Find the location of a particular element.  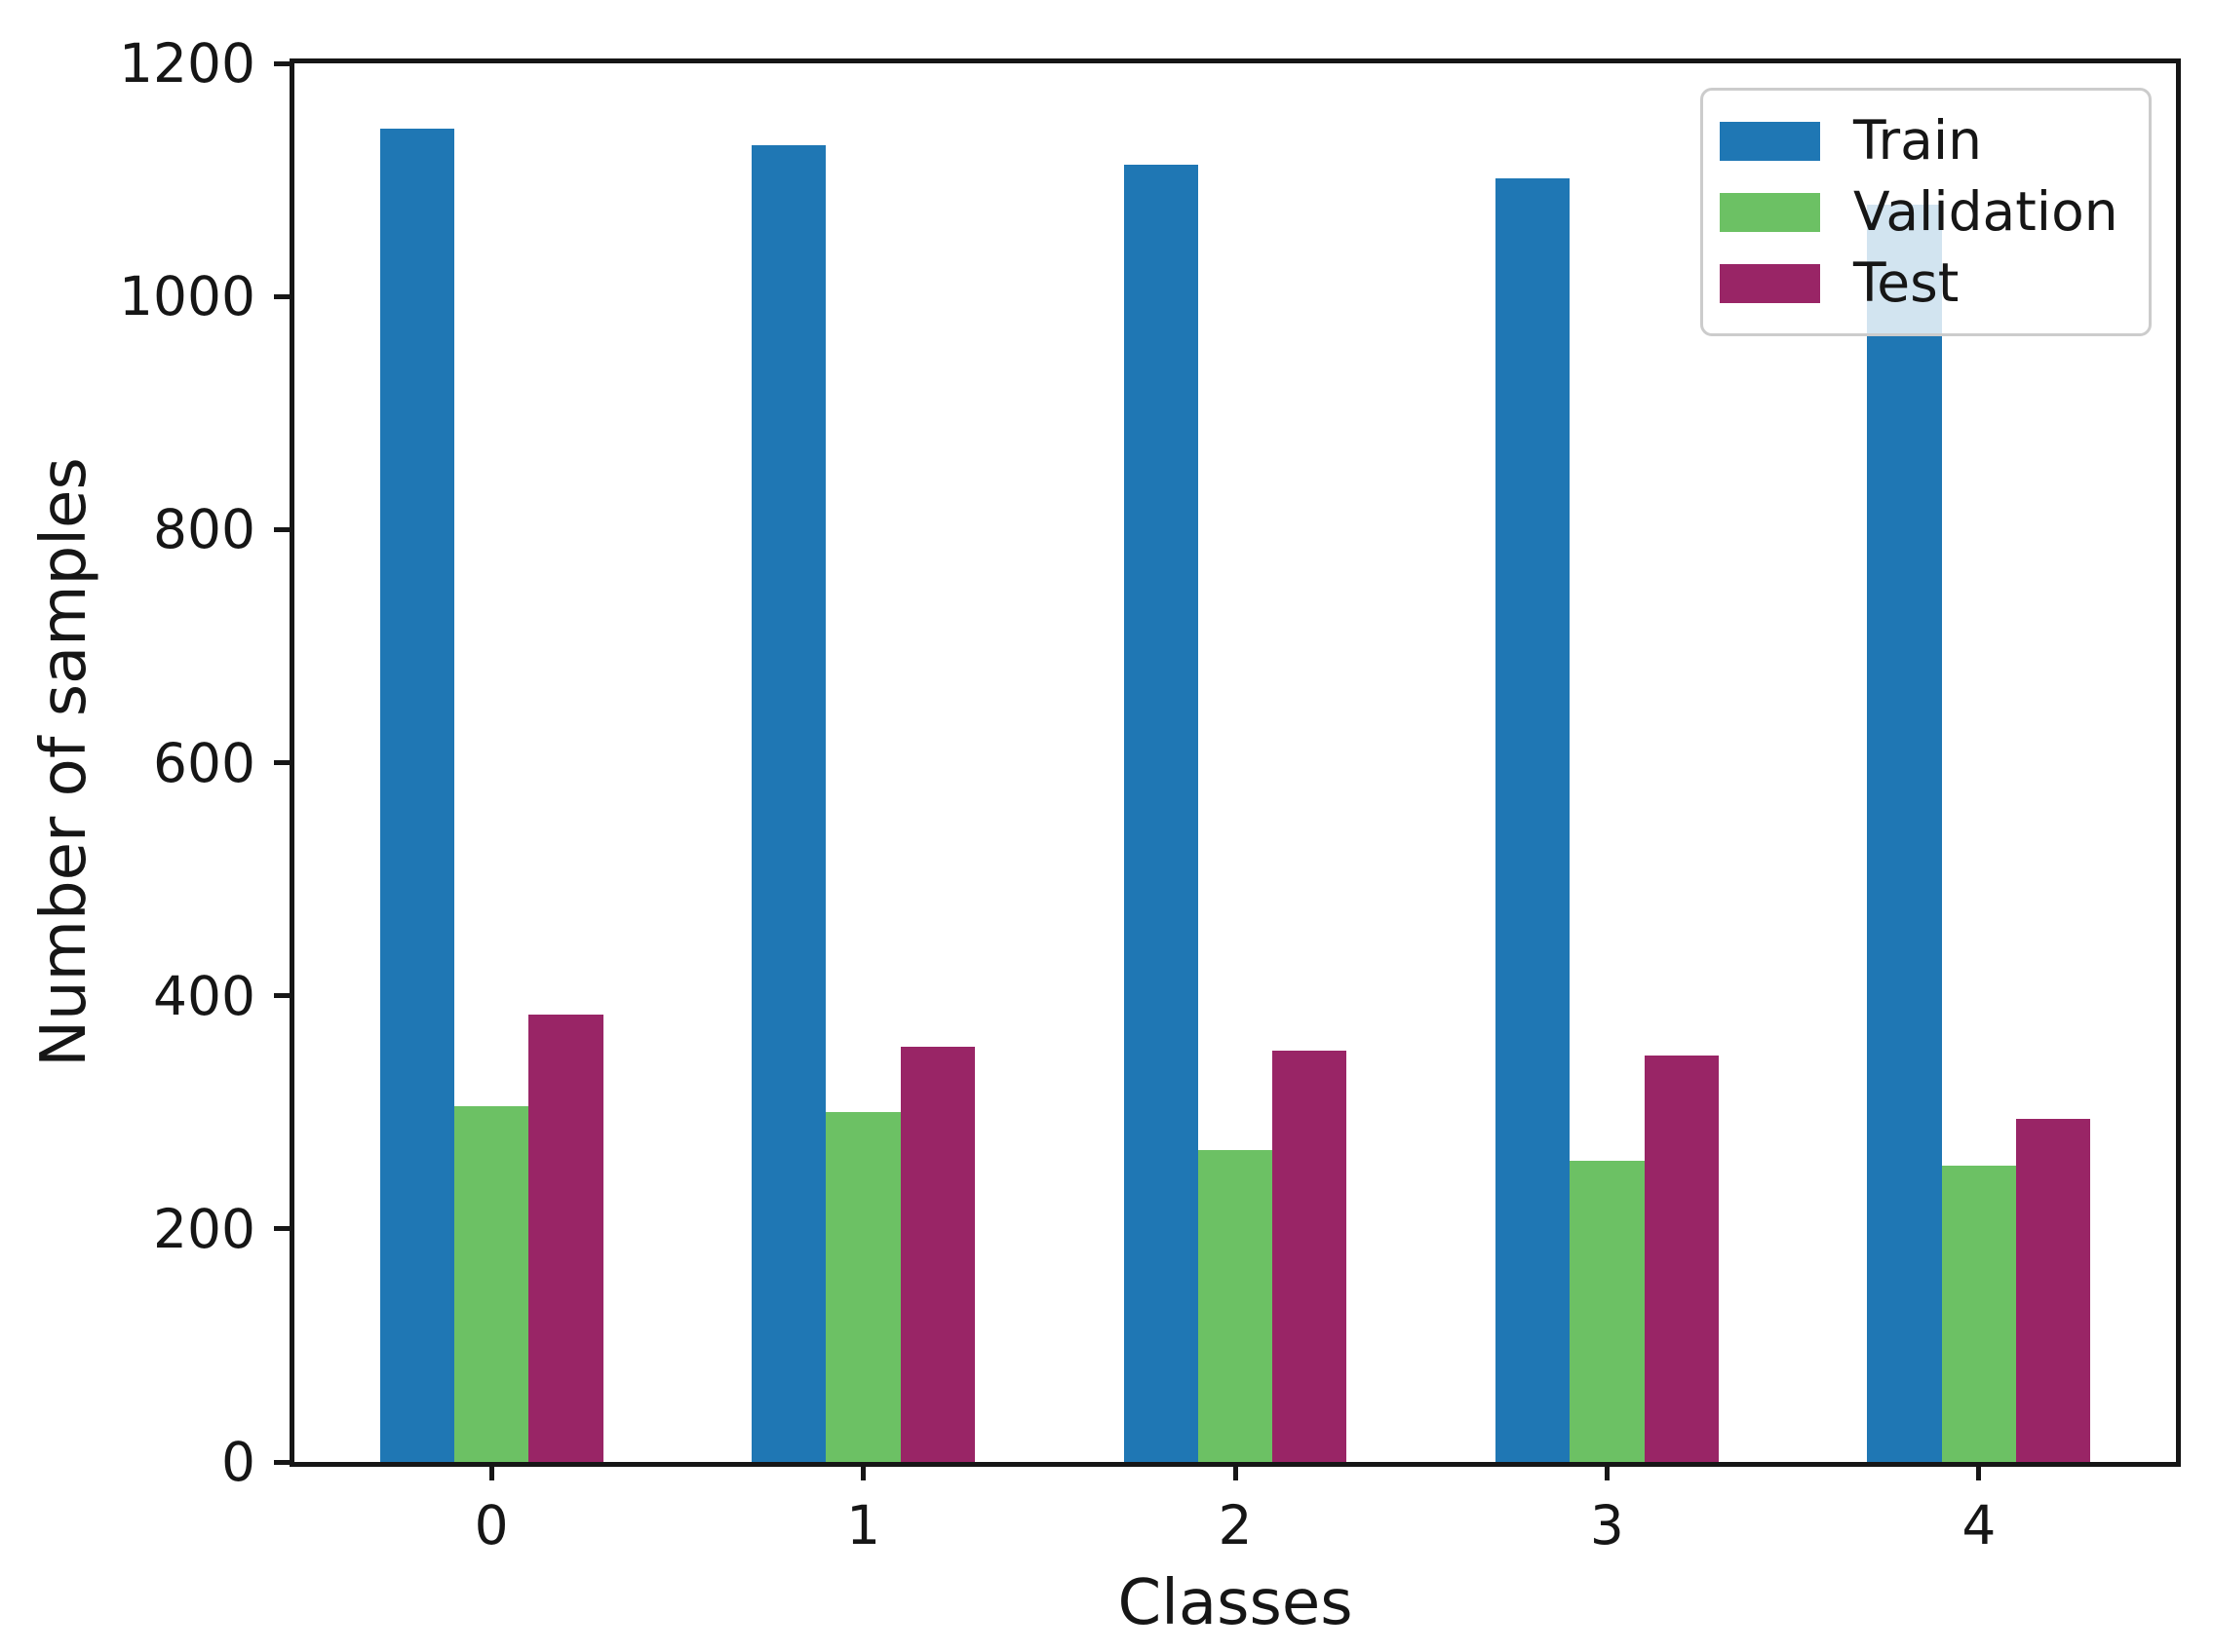

legend-swatch-test is located at coordinates (1770, 283).